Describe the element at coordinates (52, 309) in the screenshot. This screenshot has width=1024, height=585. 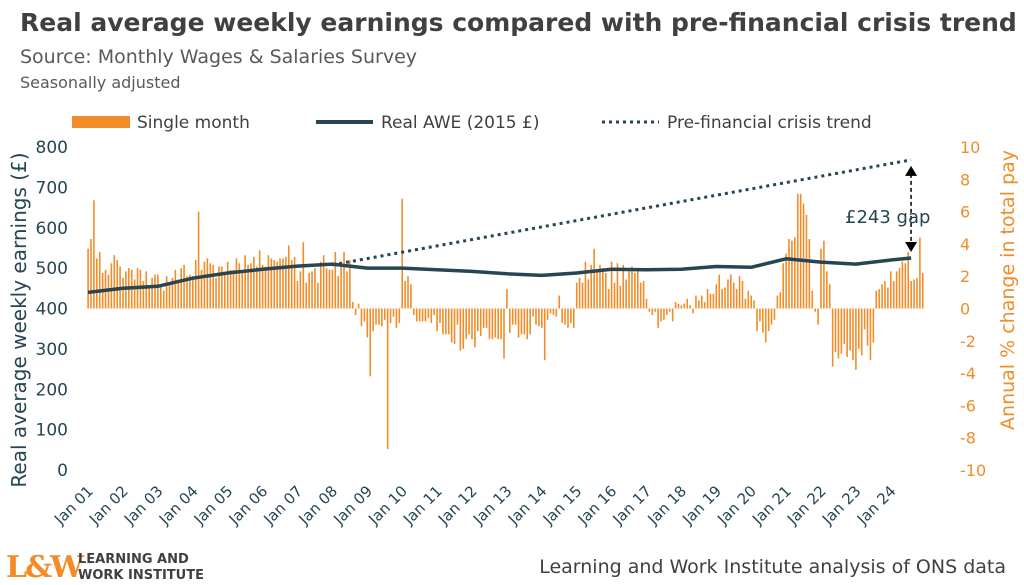
I see `left-axis: 0 100 200 300 400 500 600 700 800` at that location.